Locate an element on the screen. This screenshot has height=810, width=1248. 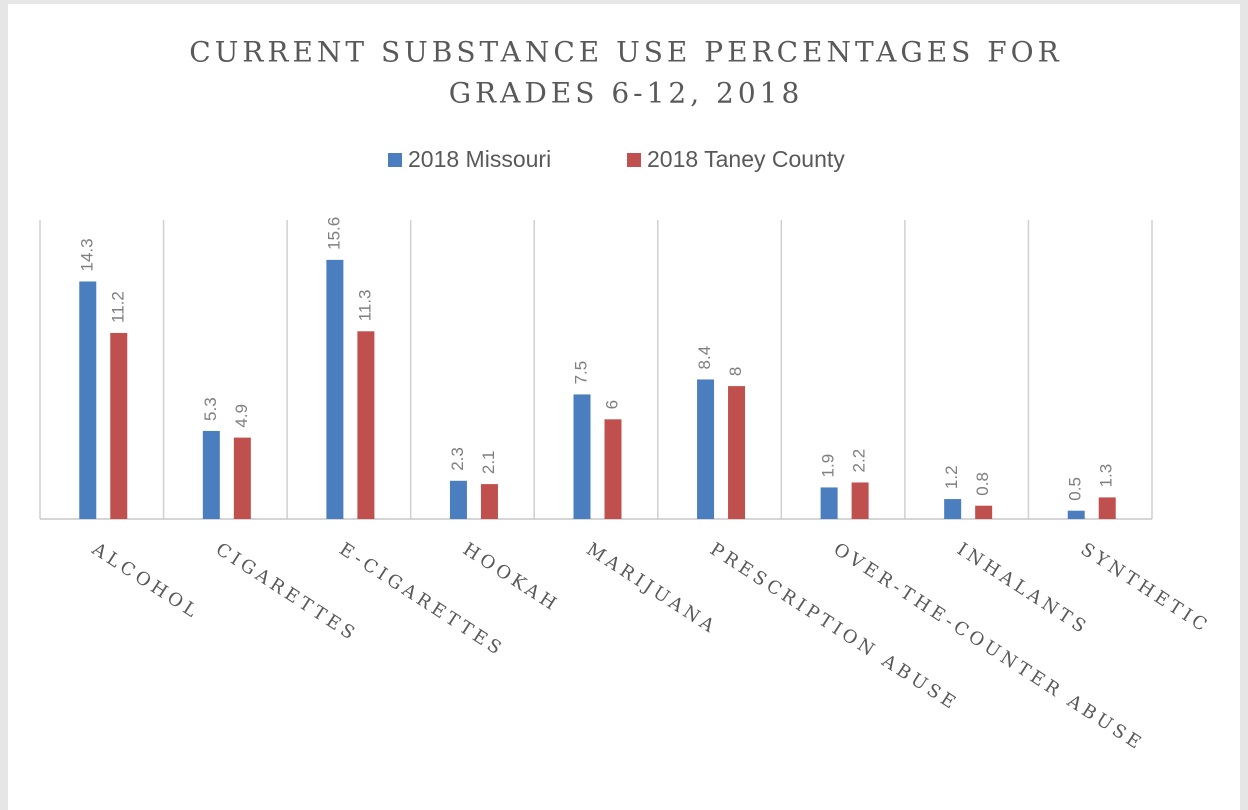
data-label: 14.3 is located at coordinates (86, 254).